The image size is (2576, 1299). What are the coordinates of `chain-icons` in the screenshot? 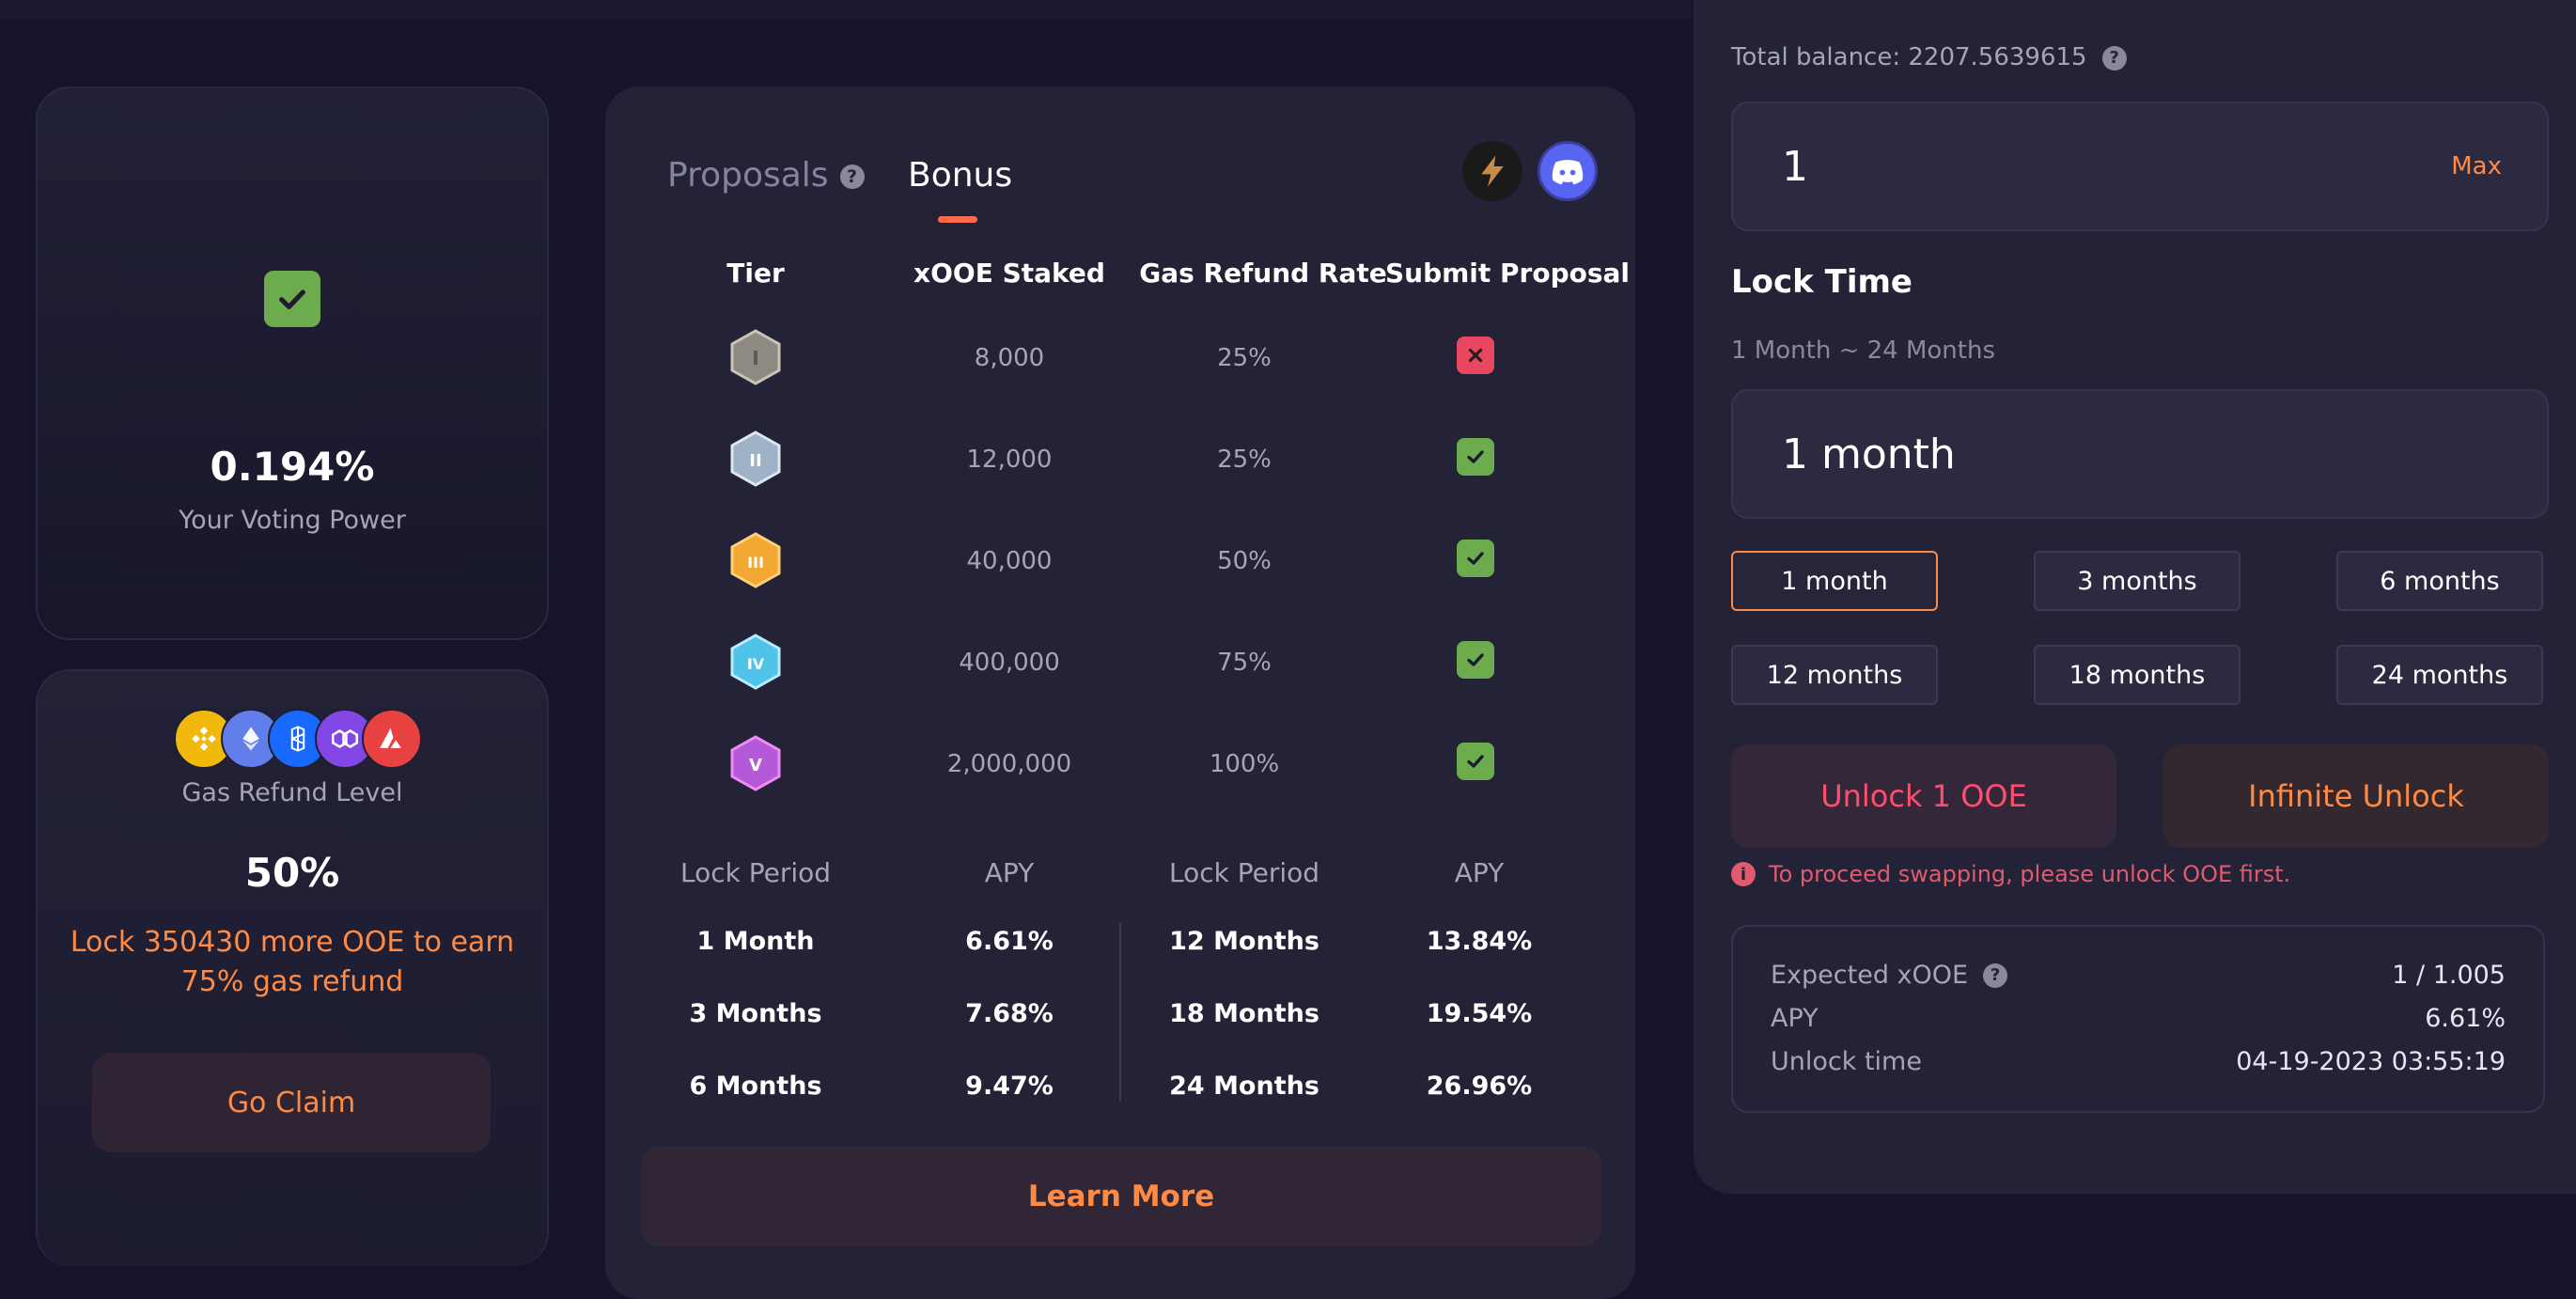 It's located at (298, 739).